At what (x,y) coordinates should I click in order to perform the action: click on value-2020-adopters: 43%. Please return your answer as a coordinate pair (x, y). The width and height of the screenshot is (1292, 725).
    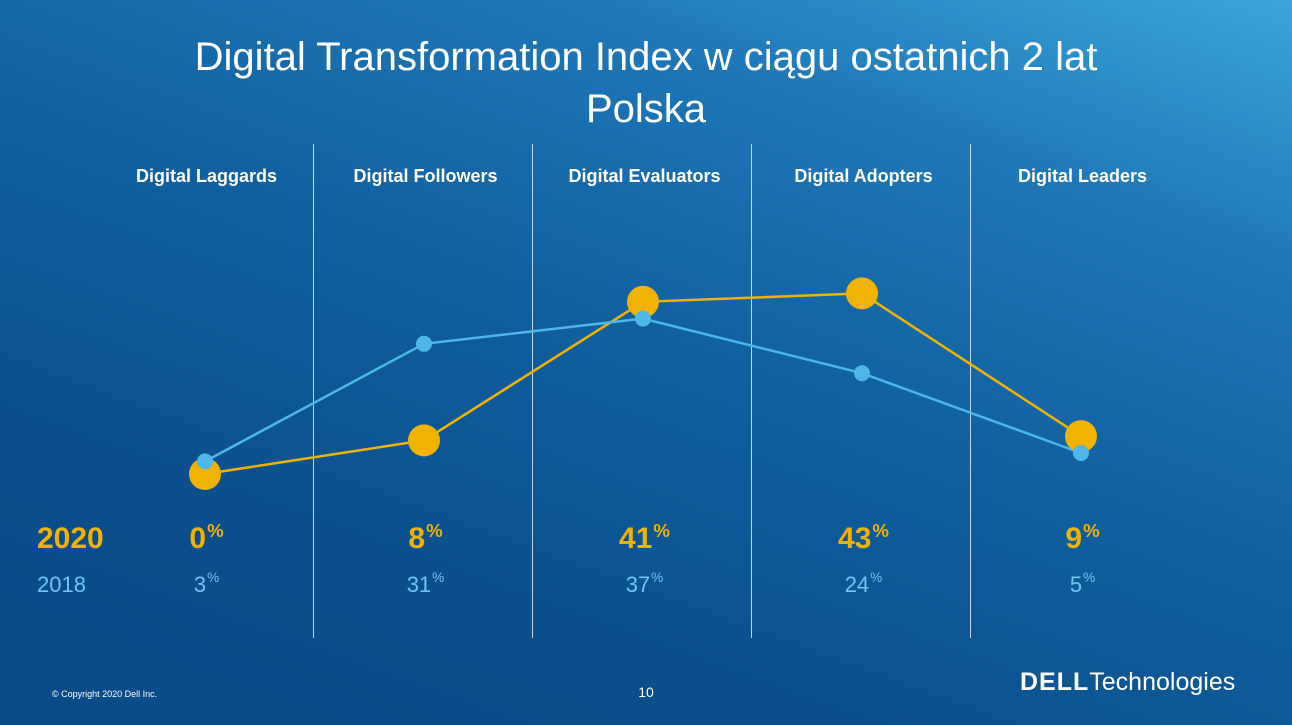
    Looking at the image, I should click on (863, 537).